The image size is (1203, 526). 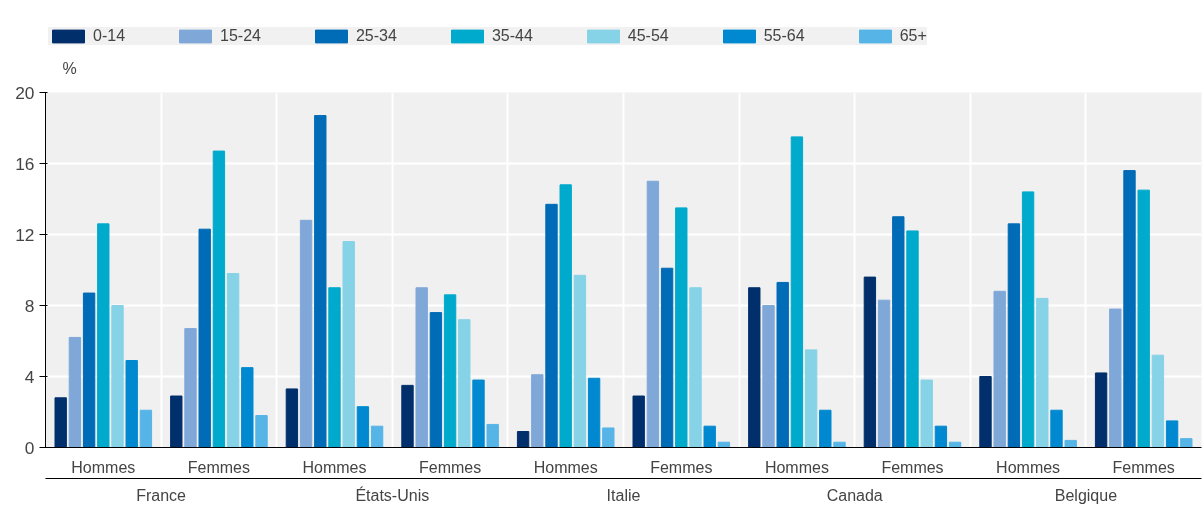 What do you see at coordinates (512, 36) in the screenshot?
I see `legend-label: 35-44` at bounding box center [512, 36].